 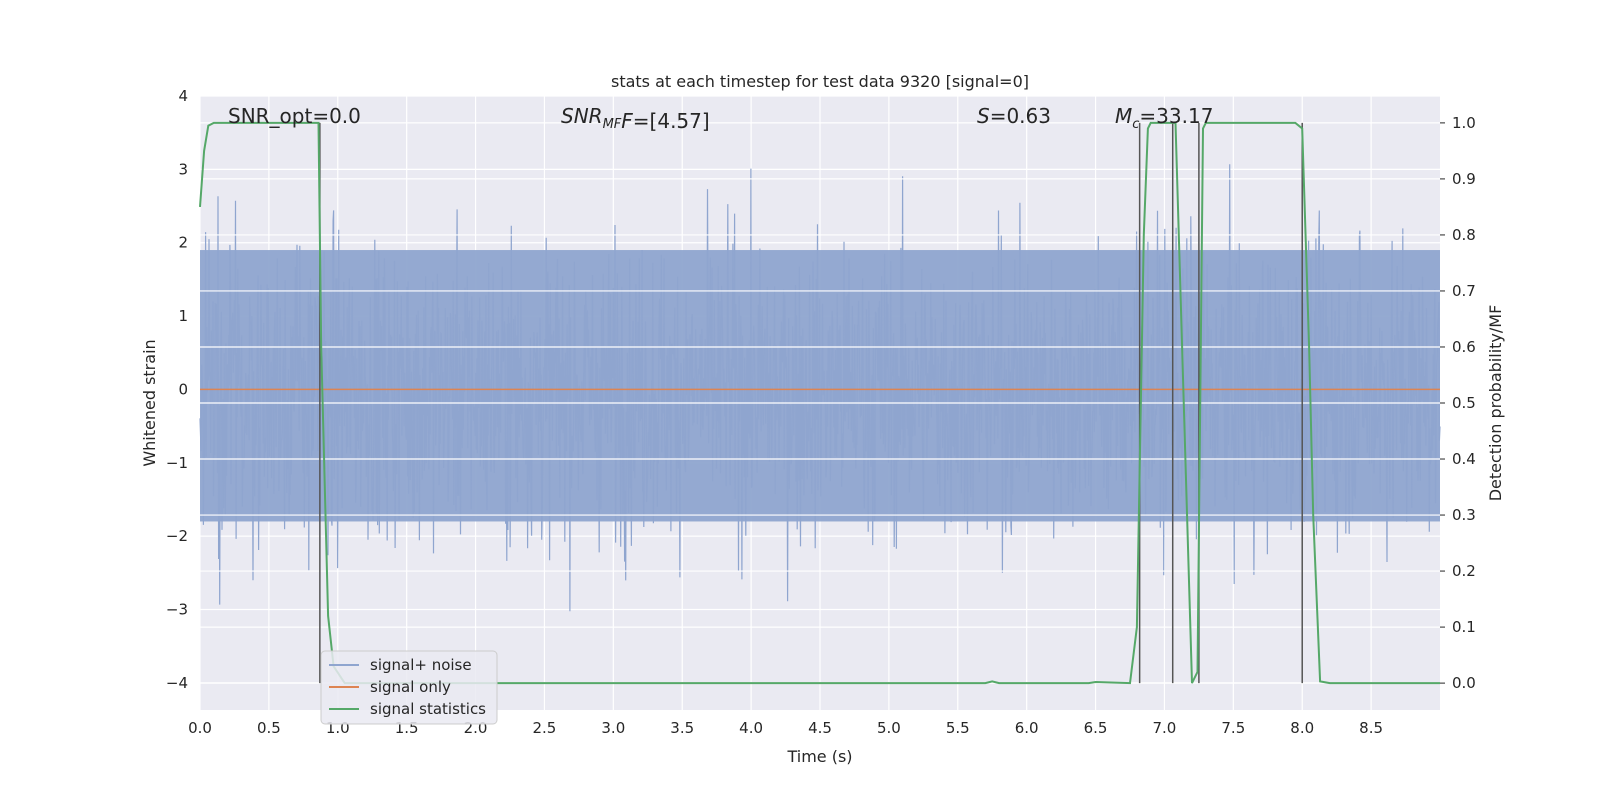 What do you see at coordinates (269, 728) in the screenshot?
I see `x-tick-label: 0.5` at bounding box center [269, 728].